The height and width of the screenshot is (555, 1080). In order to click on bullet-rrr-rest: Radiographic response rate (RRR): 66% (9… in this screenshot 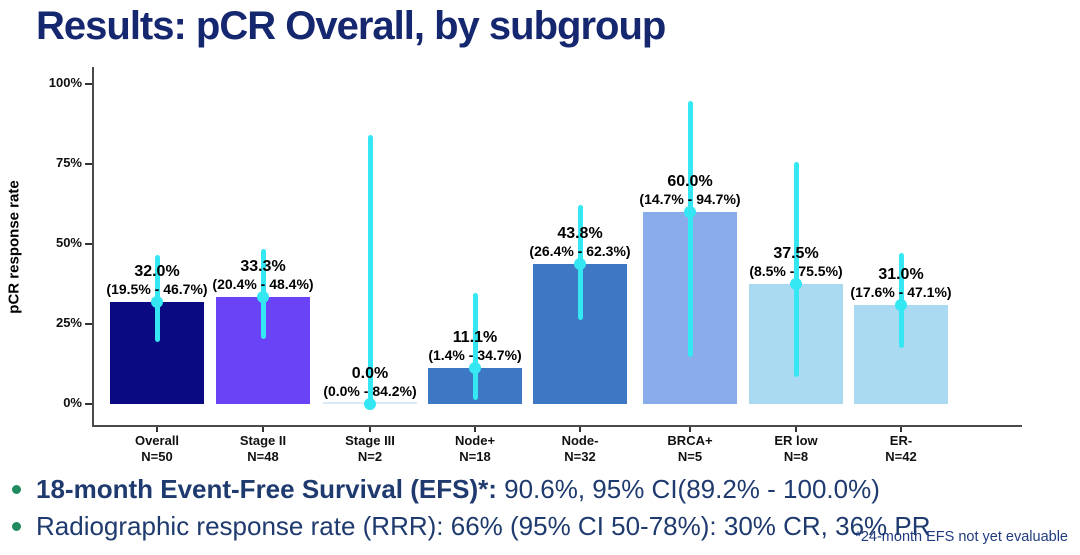, I will do `click(483, 526)`.